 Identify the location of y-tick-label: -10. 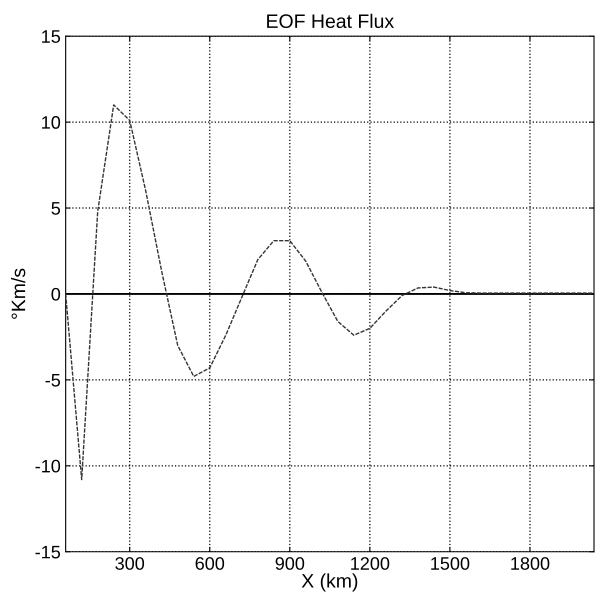
(48, 466).